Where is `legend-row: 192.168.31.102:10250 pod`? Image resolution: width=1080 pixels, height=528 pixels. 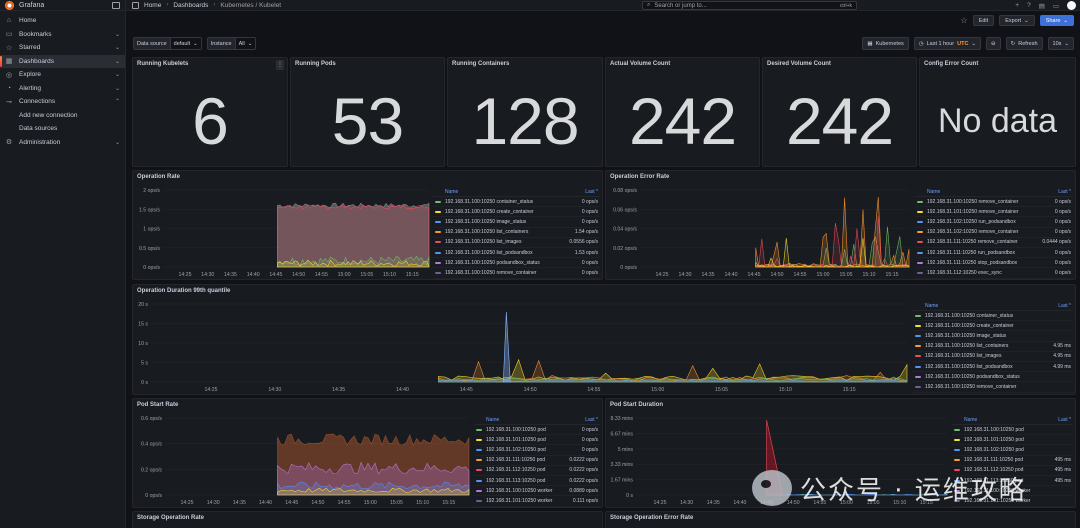 legend-row: 192.168.31.102:10250 pod is located at coordinates (1012, 450).